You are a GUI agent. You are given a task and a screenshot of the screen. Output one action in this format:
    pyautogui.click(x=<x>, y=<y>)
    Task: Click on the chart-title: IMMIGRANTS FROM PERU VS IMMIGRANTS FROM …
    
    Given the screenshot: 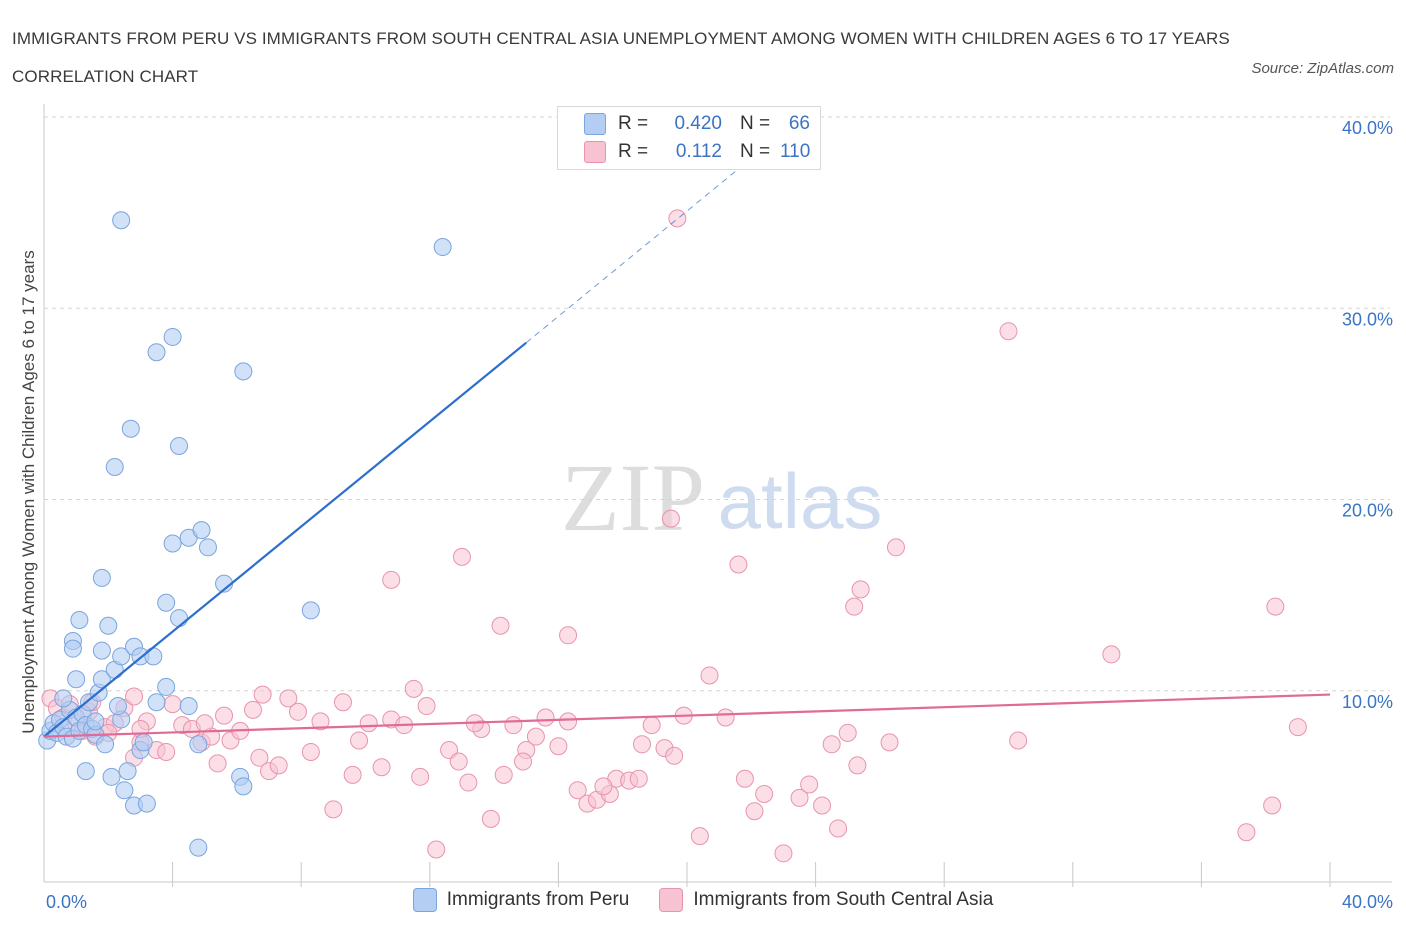 What is the action you would take?
    pyautogui.click(x=621, y=57)
    